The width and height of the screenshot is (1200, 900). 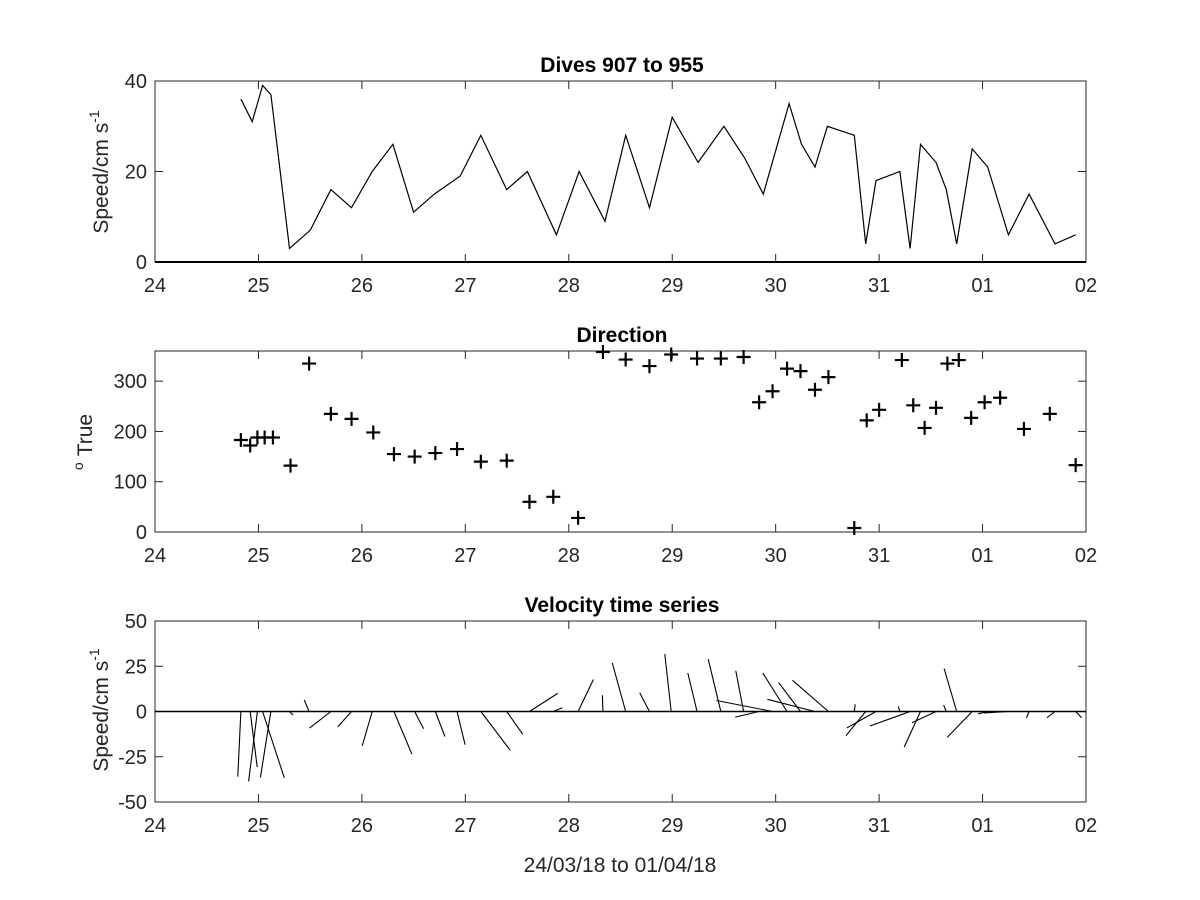 I want to click on x-tick-label: 28, so click(x=569, y=556).